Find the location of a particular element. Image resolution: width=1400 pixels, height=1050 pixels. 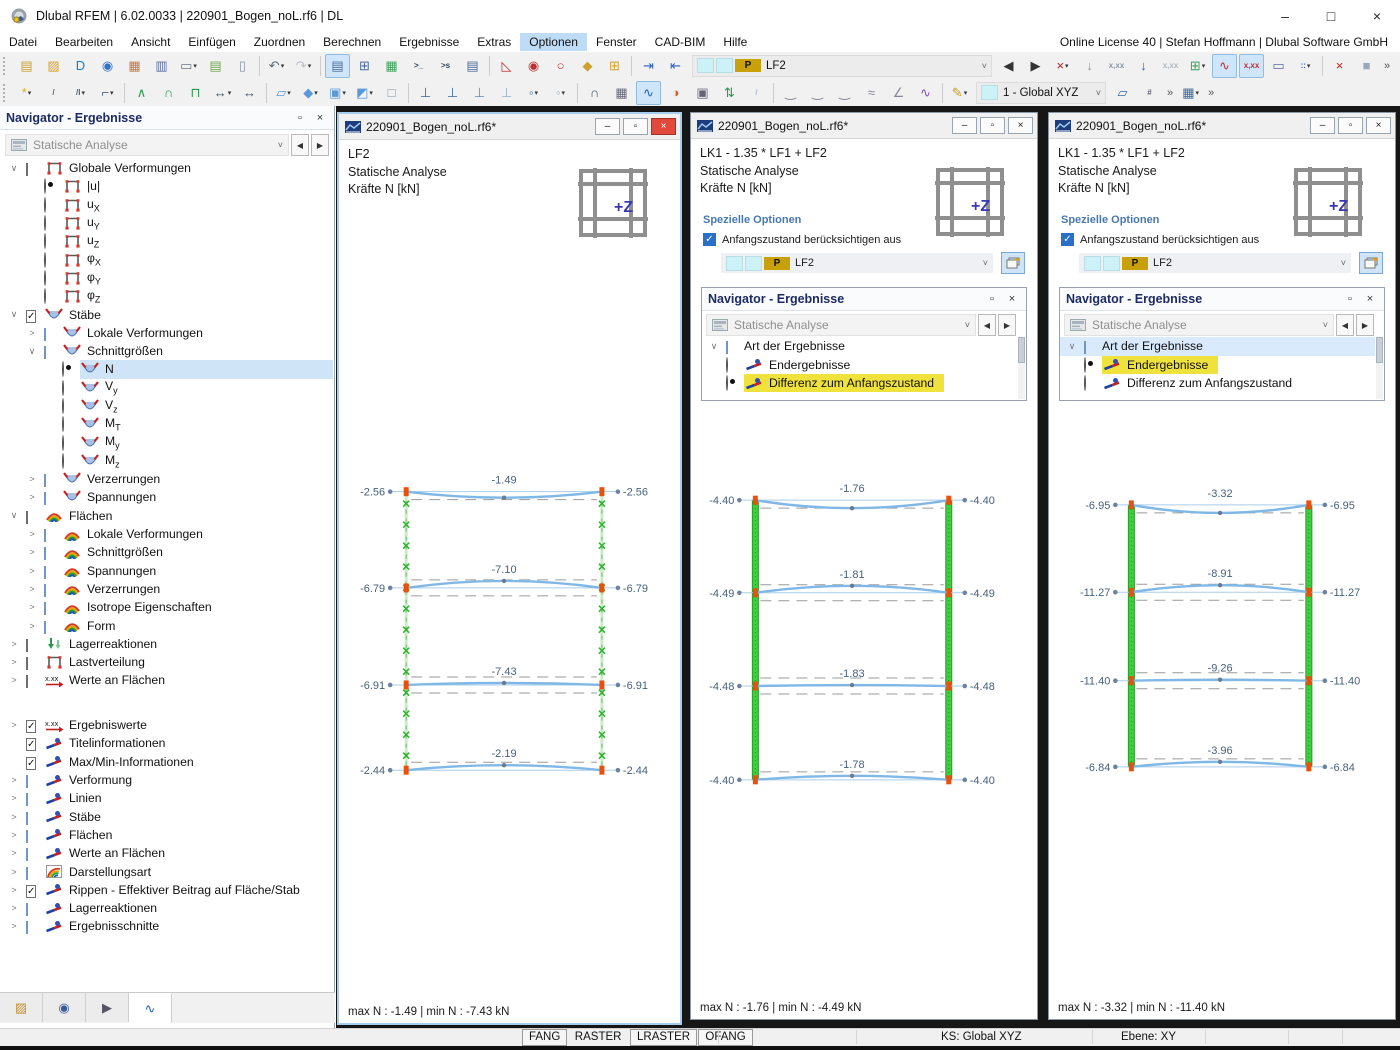

coordinate-system-combo: 1 - Global XYZ ˅ is located at coordinates (1041, 92).